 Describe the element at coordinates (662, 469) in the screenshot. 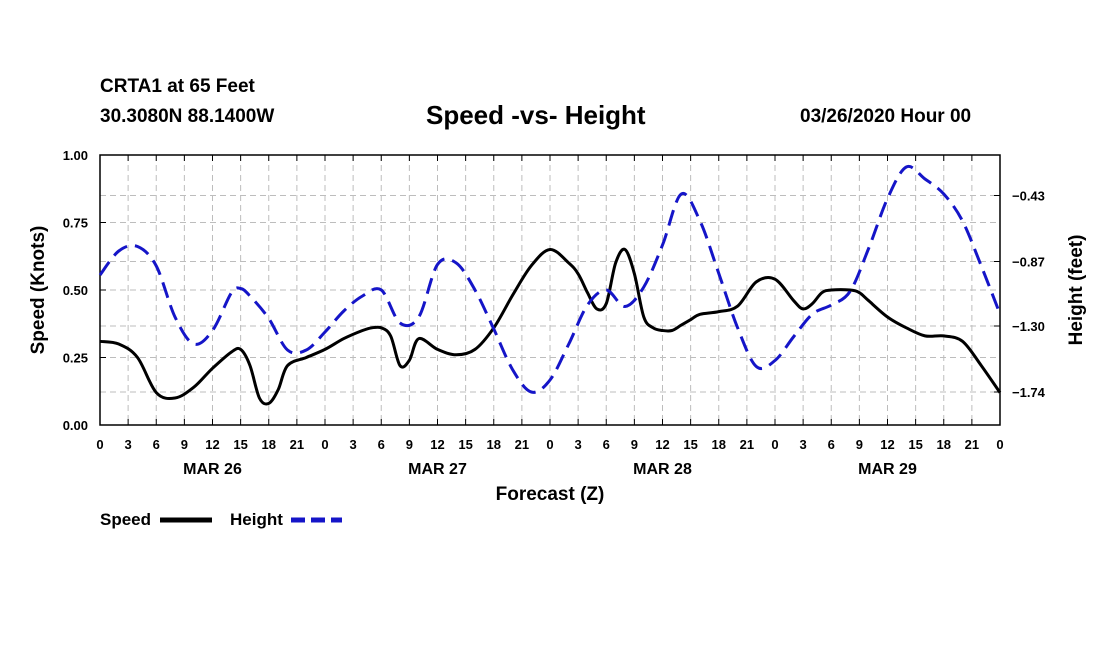

I see `day-label: MAR 28` at that location.